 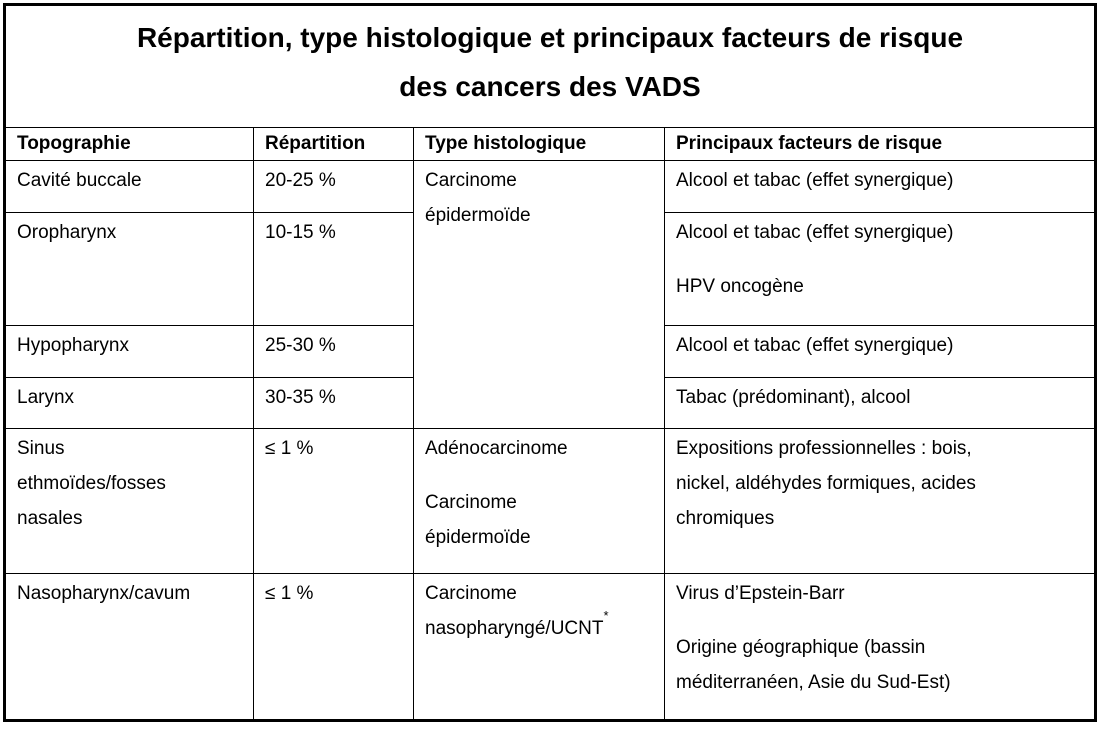 What do you see at coordinates (46, 397) in the screenshot?
I see `cell-text-line: Larynx` at bounding box center [46, 397].